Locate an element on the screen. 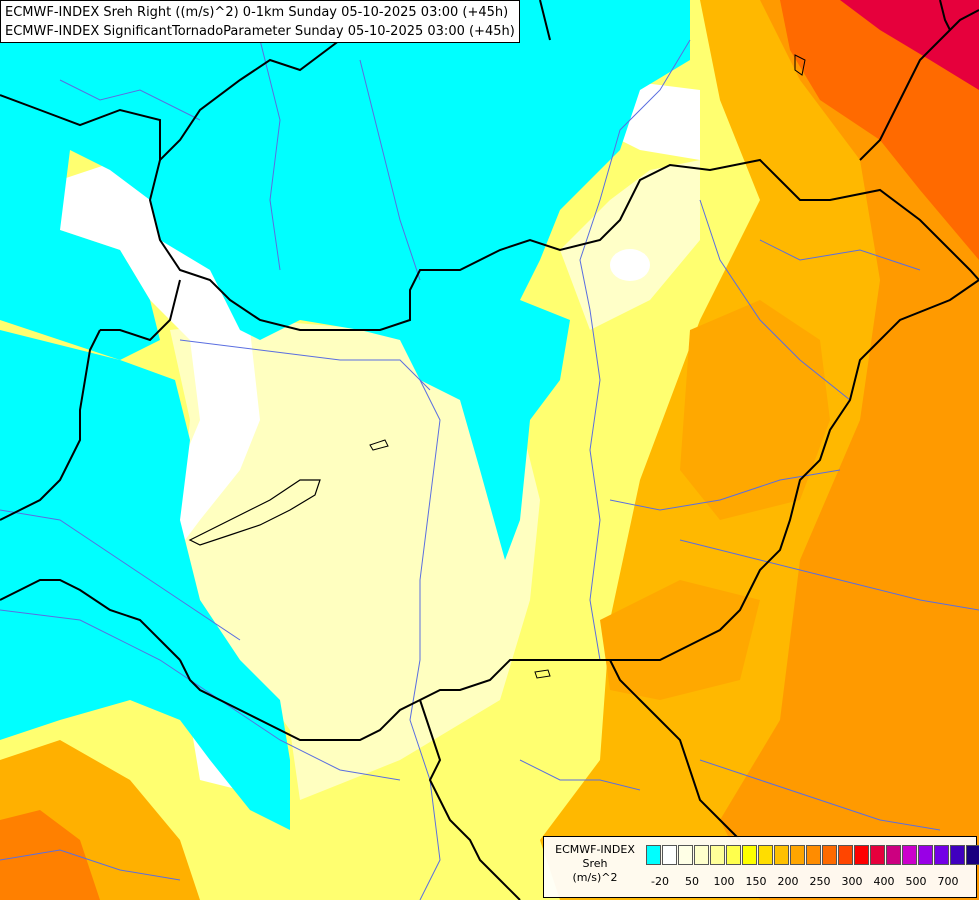 The image size is (979, 900). pale-yellow-zone-north is located at coordinates (630, 245).